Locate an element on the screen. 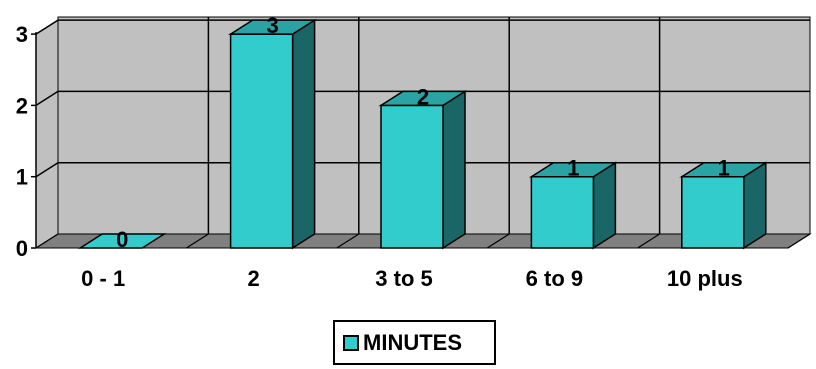 This screenshot has height=369, width=816. y-tick-label: 3 is located at coordinates (22, 34).